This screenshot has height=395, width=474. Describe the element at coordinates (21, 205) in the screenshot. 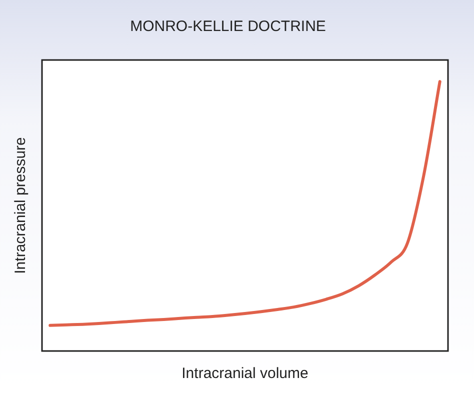

I see `y-axis-title: Intracranial pressure` at that location.